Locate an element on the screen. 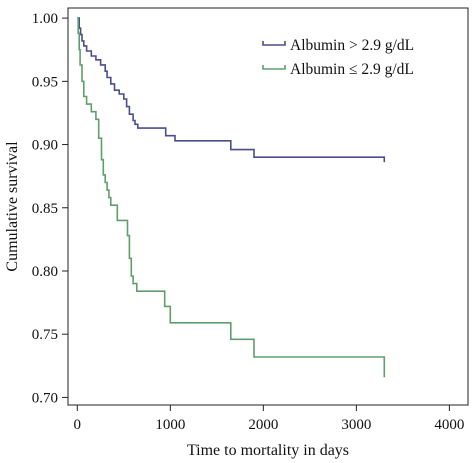 This screenshot has height=463, width=474. y-tick-label: 0.80 is located at coordinates (45, 272).